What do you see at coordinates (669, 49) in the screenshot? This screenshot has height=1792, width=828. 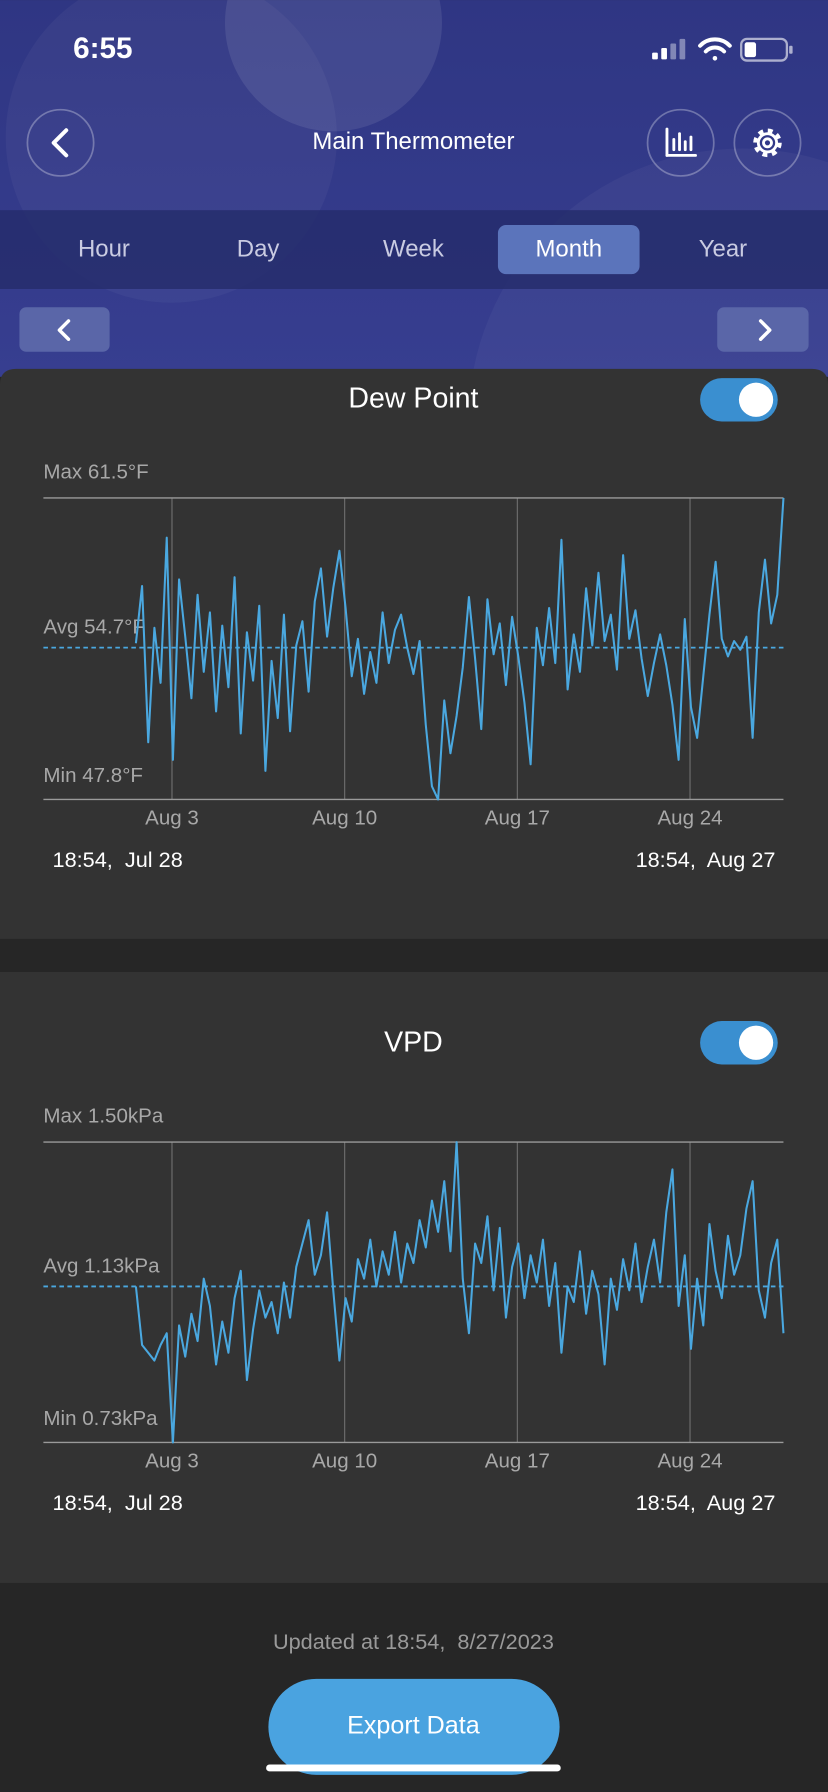 I see `signal-icon` at bounding box center [669, 49].